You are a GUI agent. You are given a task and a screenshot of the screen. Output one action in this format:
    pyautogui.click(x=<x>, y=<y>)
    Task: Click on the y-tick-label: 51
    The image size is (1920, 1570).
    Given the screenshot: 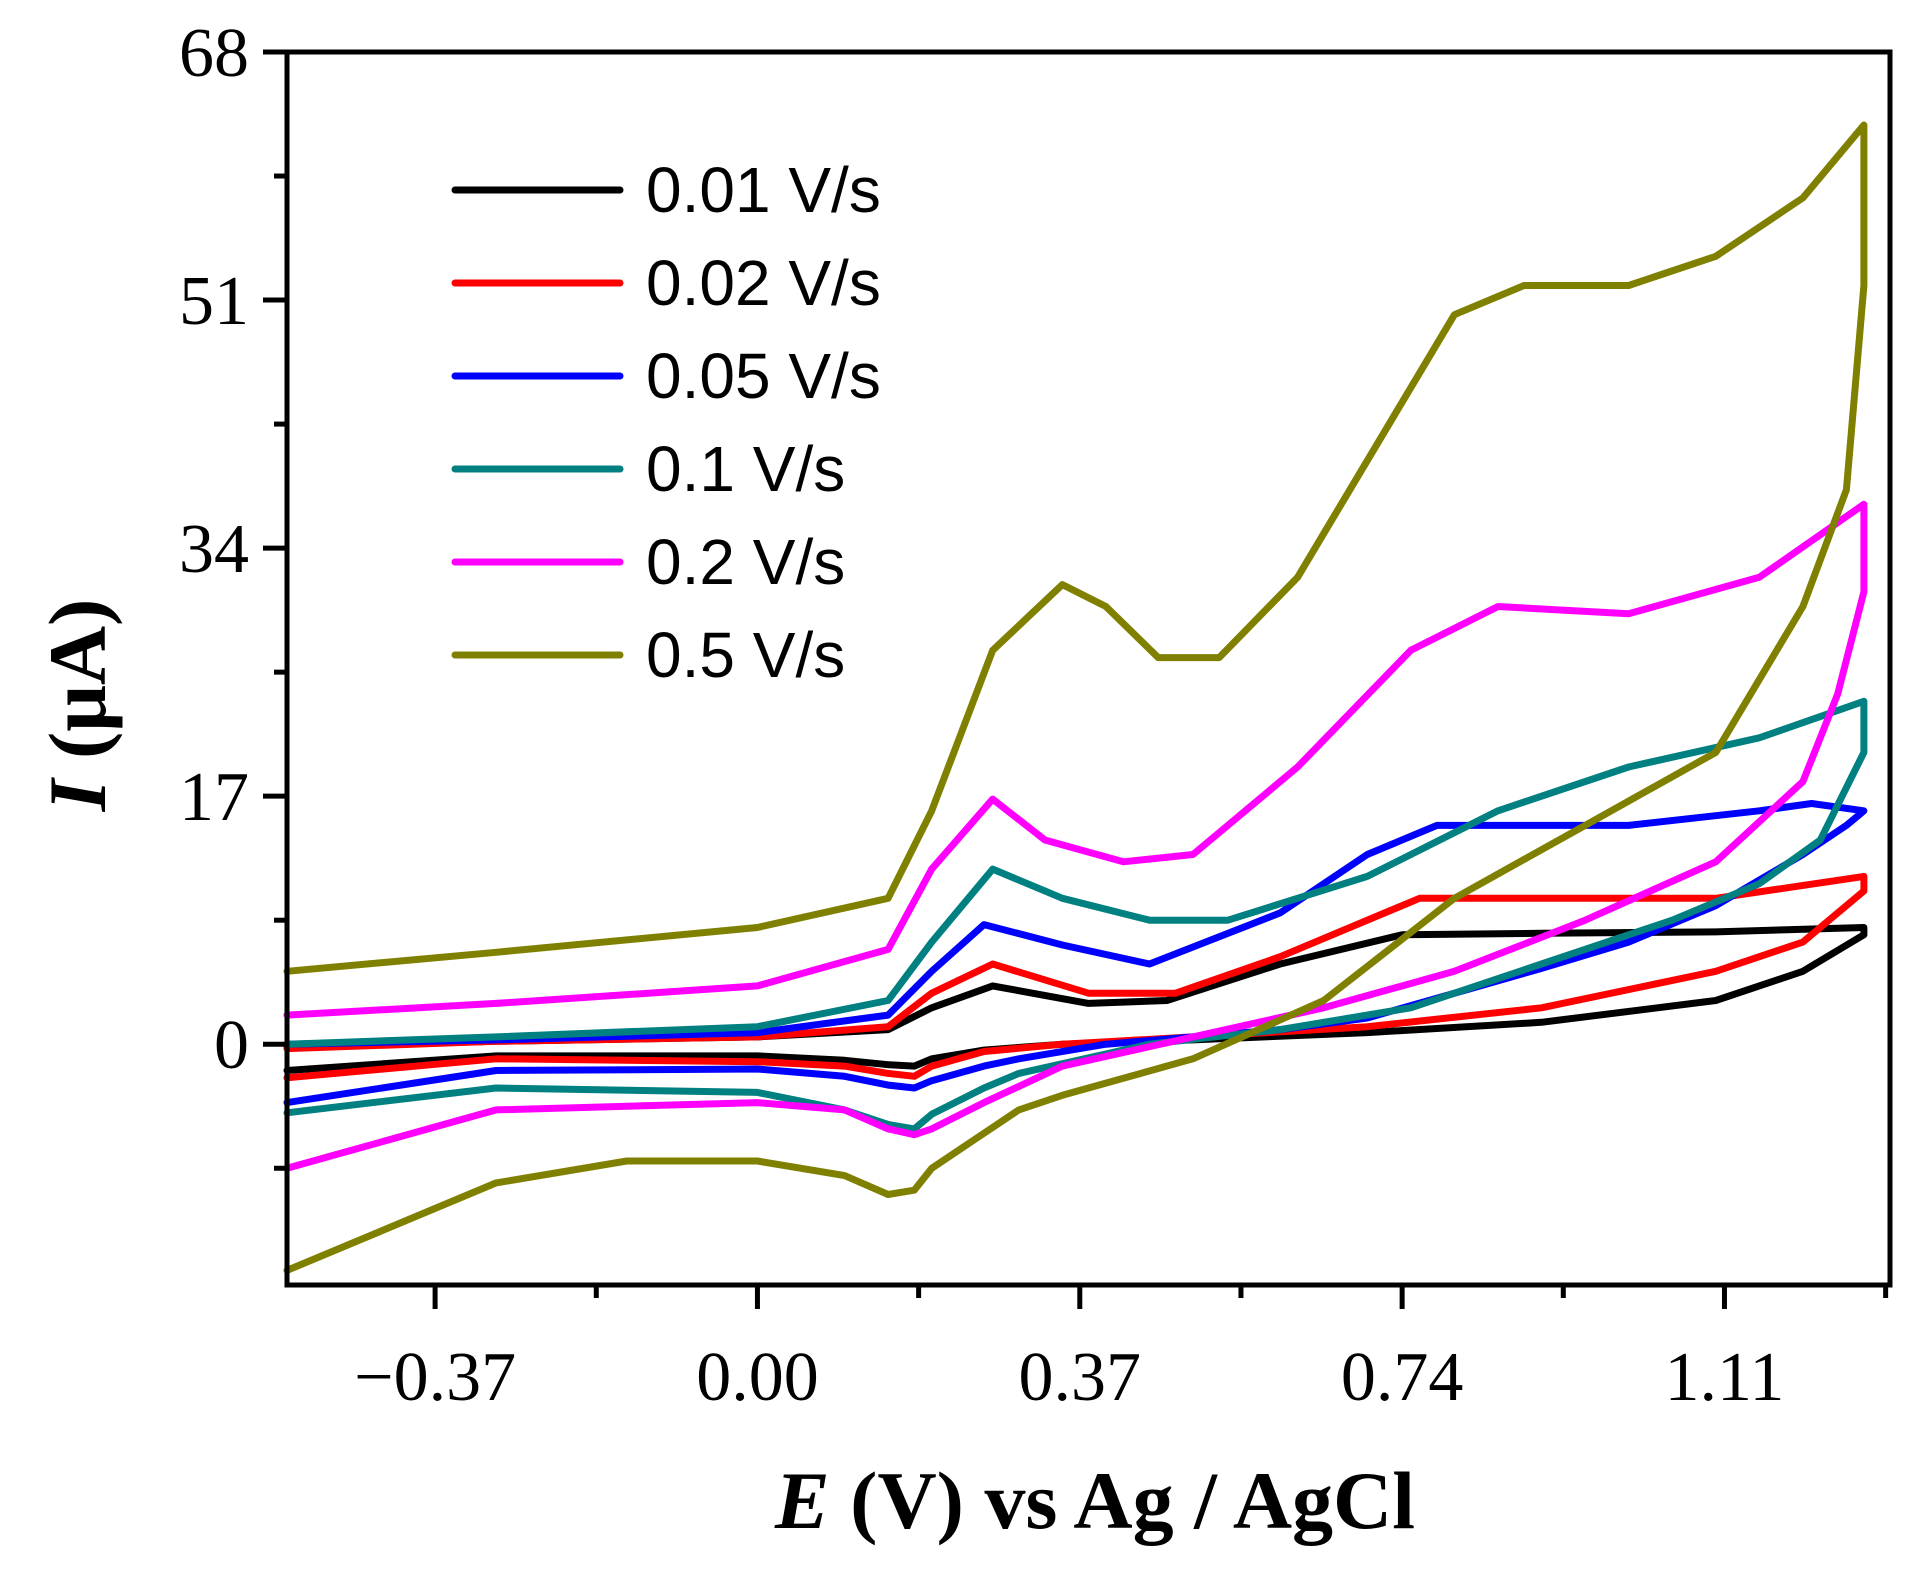 What is the action you would take?
    pyautogui.click(x=214, y=301)
    